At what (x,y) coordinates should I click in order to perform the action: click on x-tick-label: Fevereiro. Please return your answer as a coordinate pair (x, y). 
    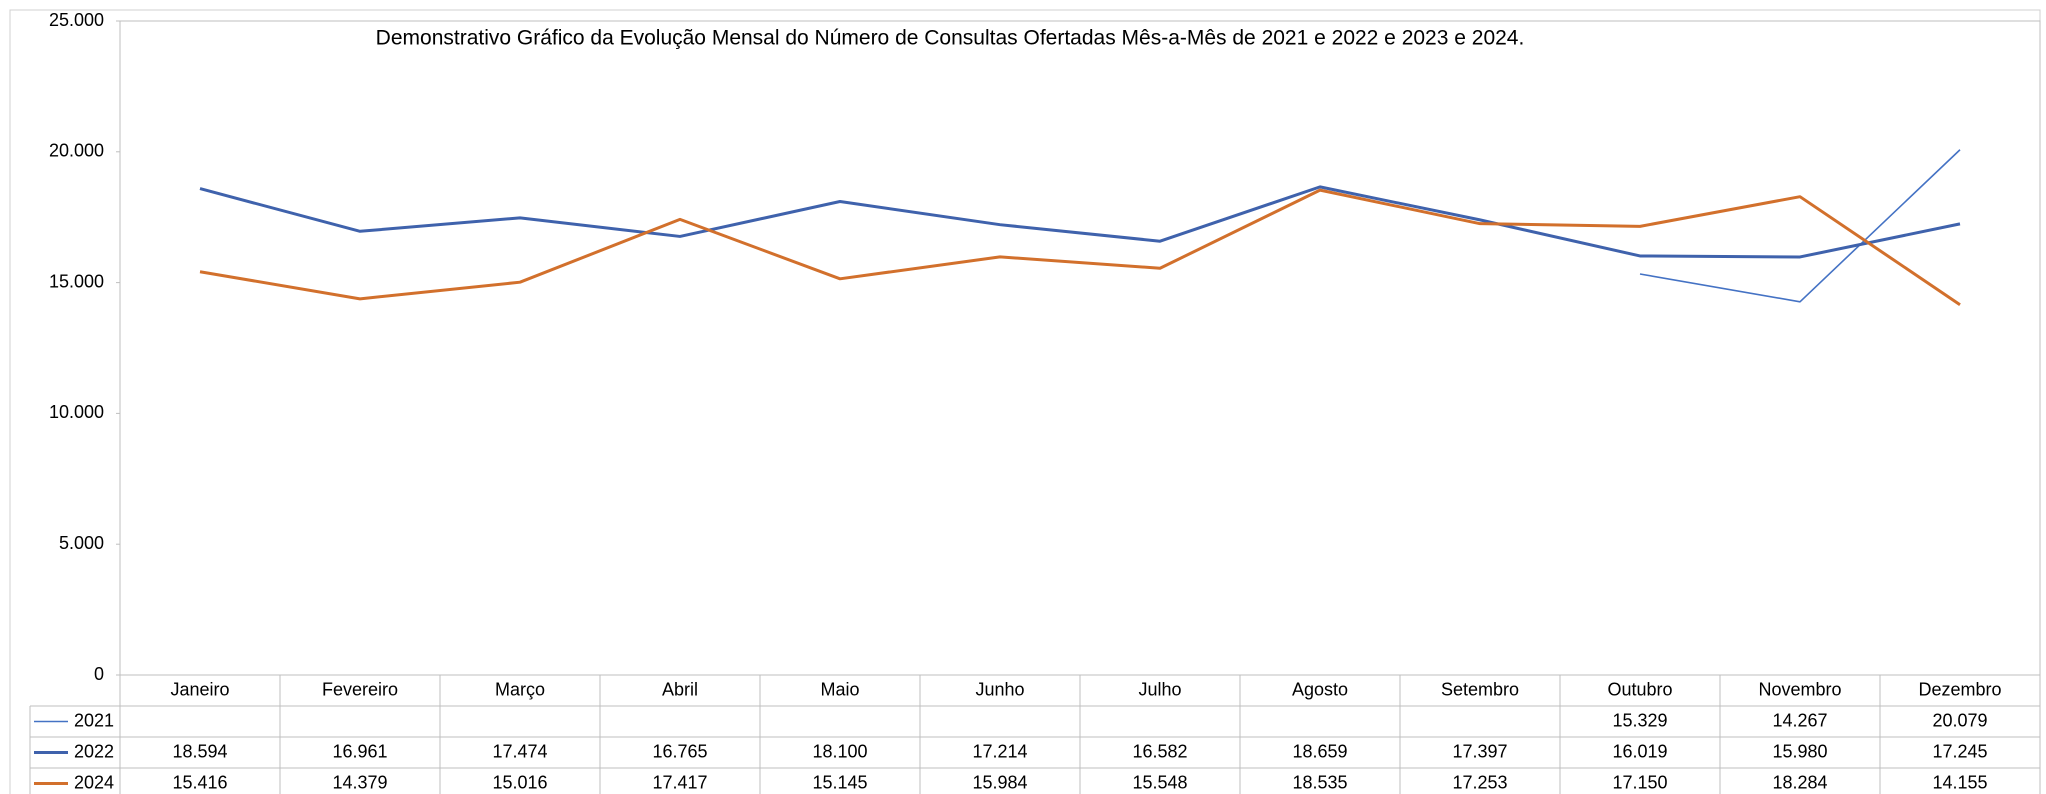
    Looking at the image, I should click on (360, 689).